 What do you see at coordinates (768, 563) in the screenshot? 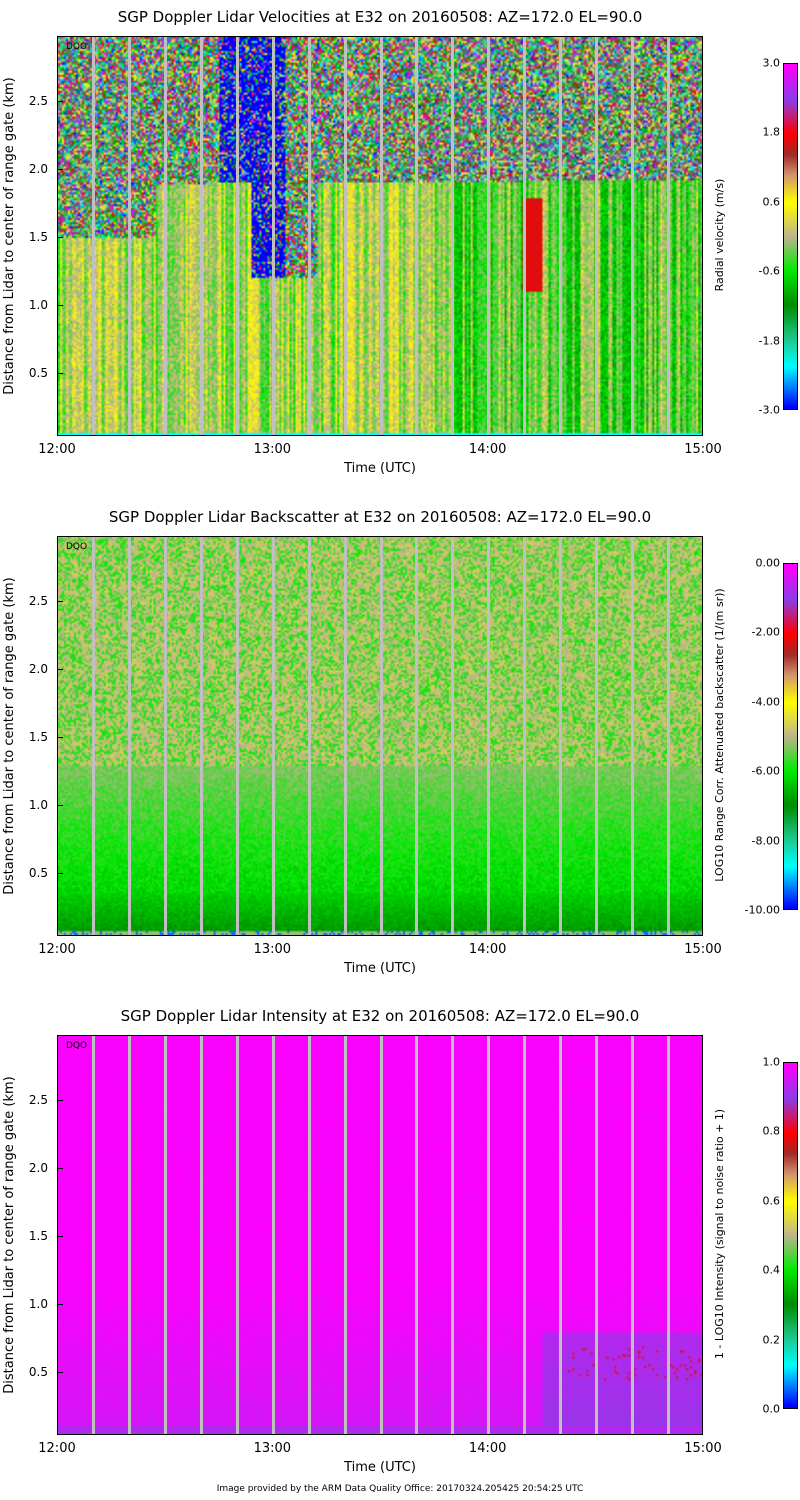
I see `colorbar-tick-label: 0.00` at bounding box center [768, 563].